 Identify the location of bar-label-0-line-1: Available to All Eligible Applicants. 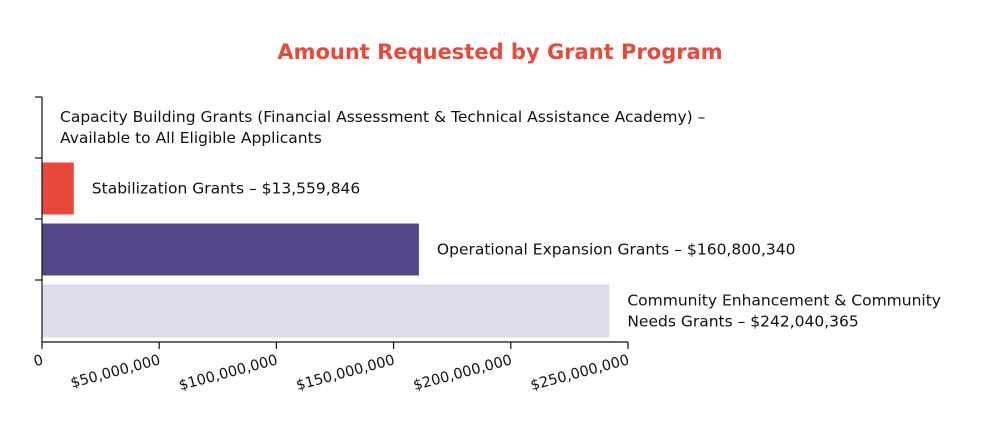
(191, 138).